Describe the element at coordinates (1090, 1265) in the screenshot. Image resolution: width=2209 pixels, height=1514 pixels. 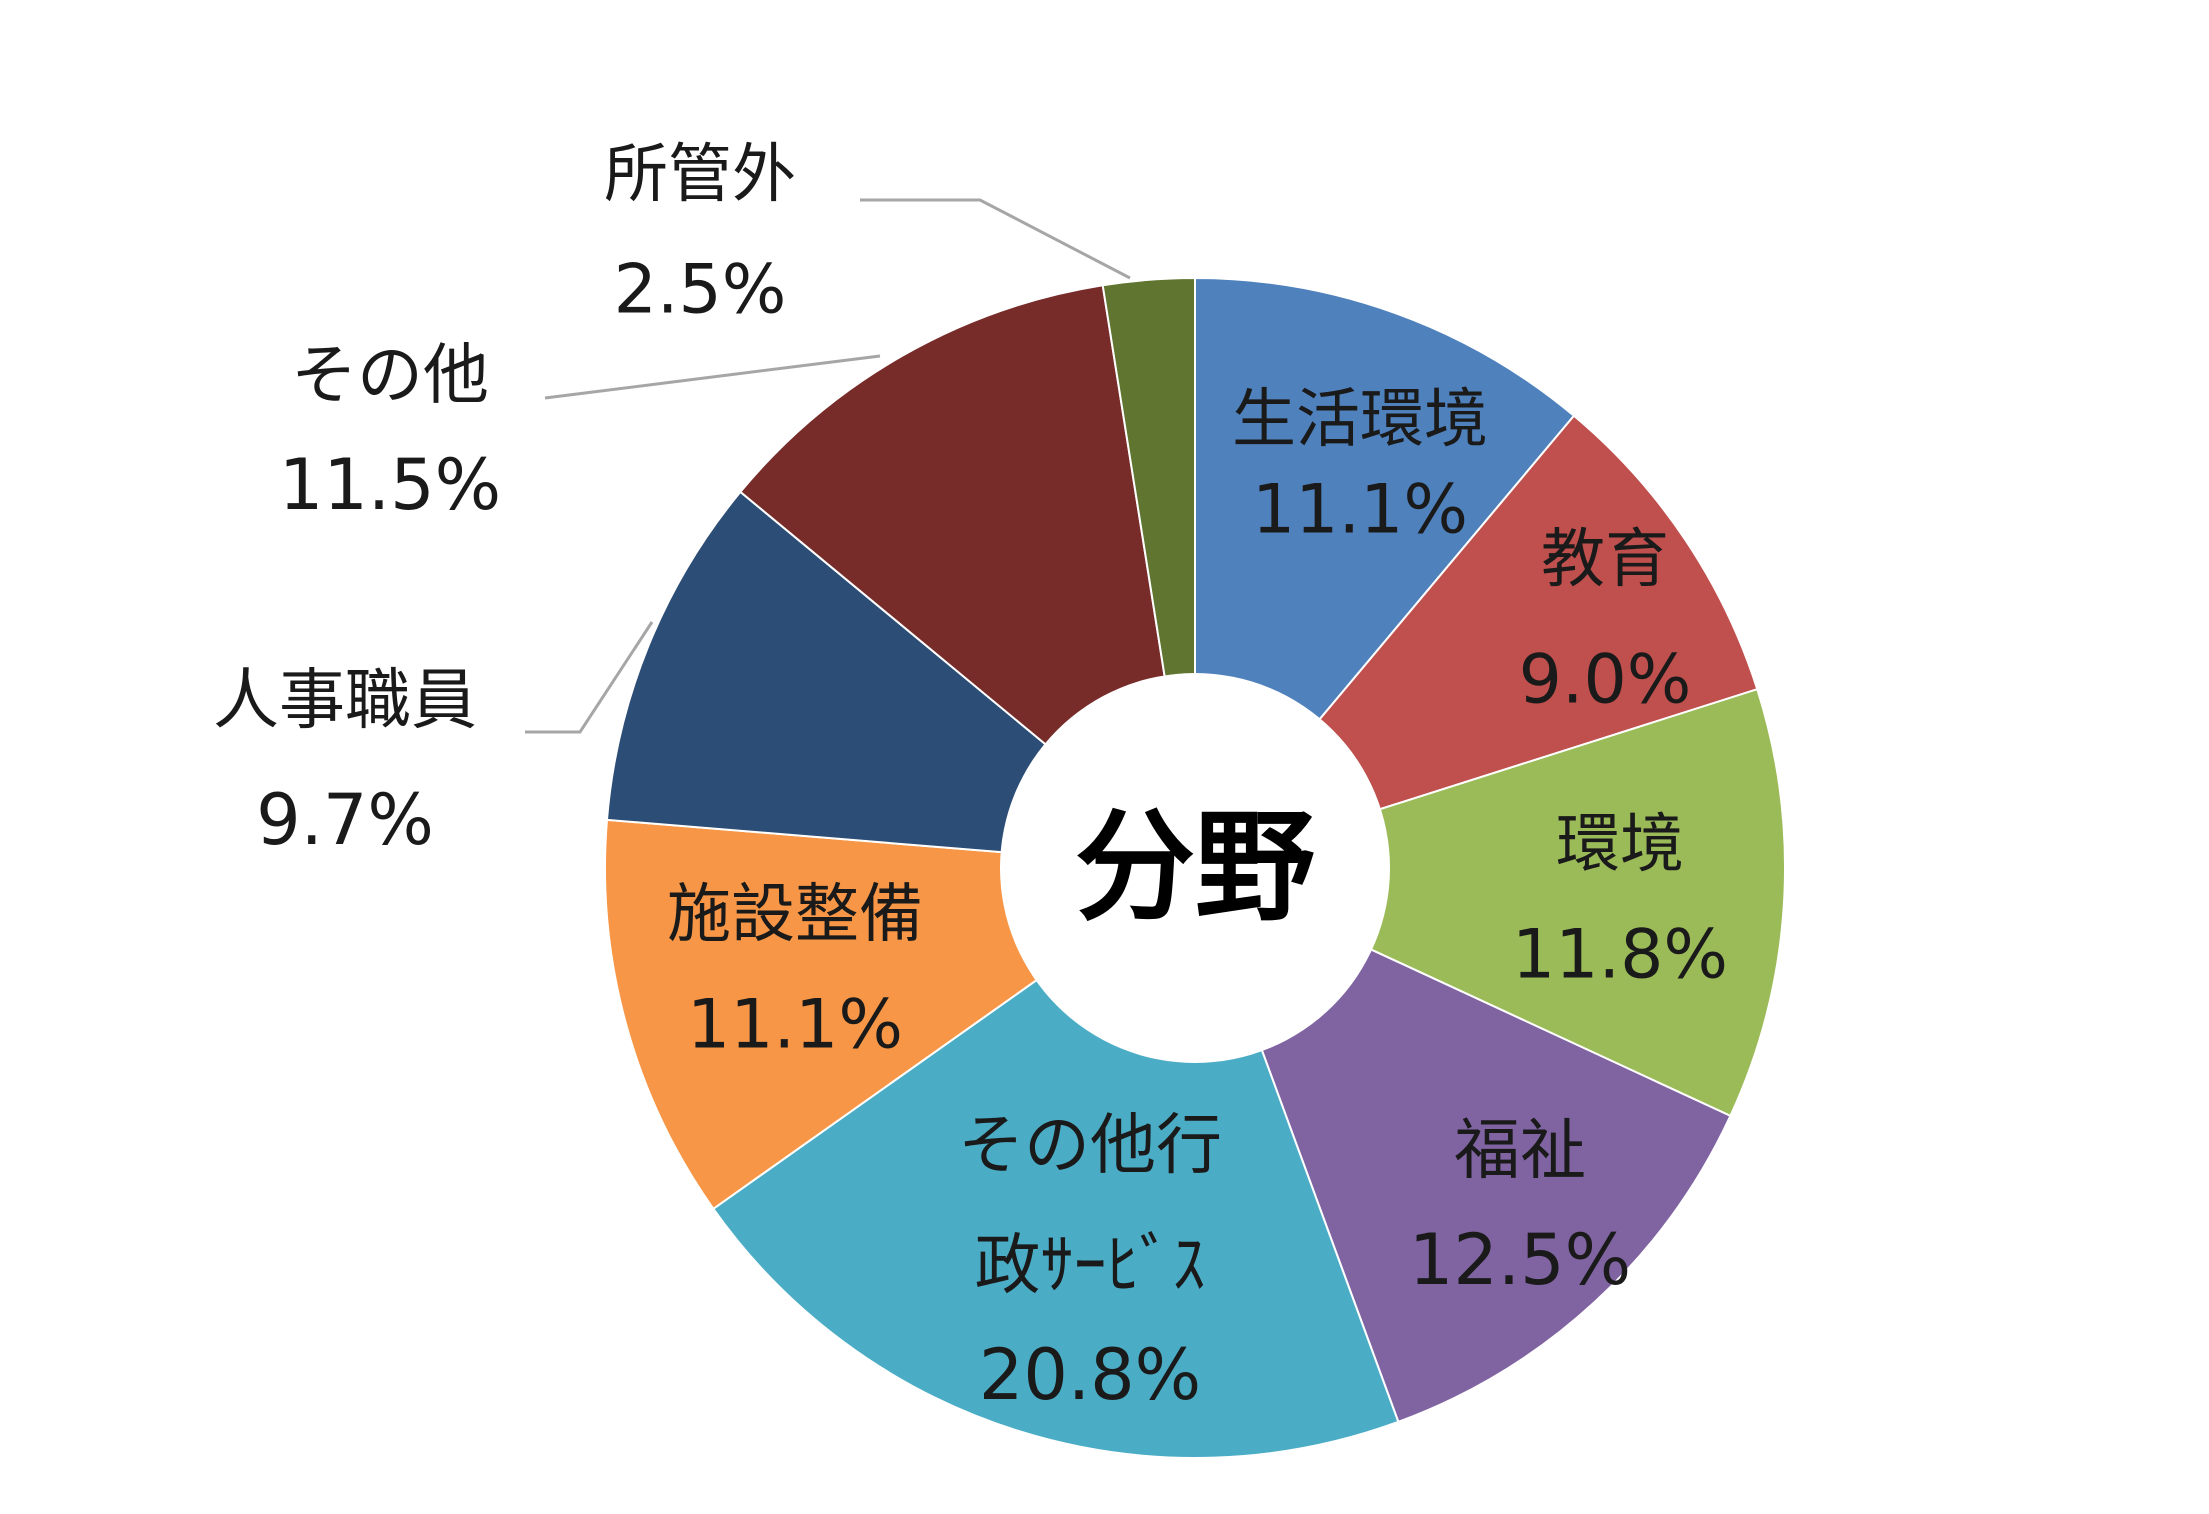
I see `slice-category-label: 政ｻｰﾋﾞｽ` at that location.